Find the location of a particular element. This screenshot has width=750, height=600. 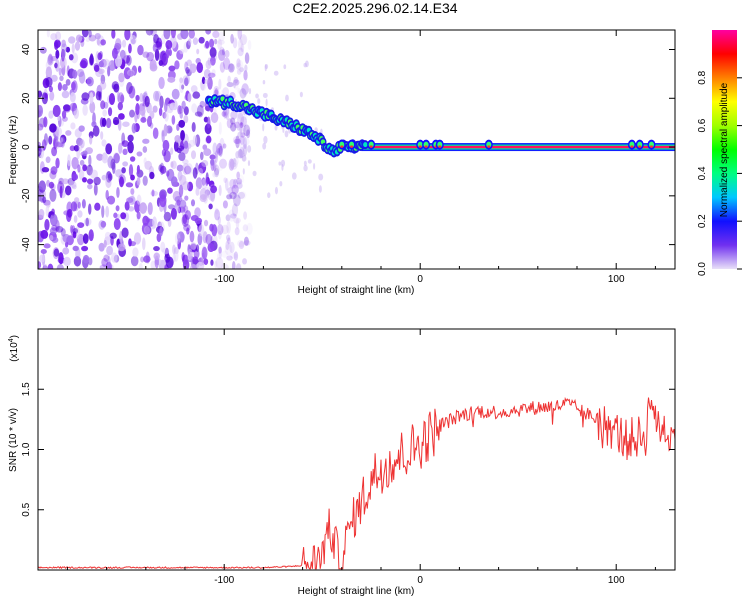

colorbar-tick-label: 0.0 is located at coordinates (702, 269).